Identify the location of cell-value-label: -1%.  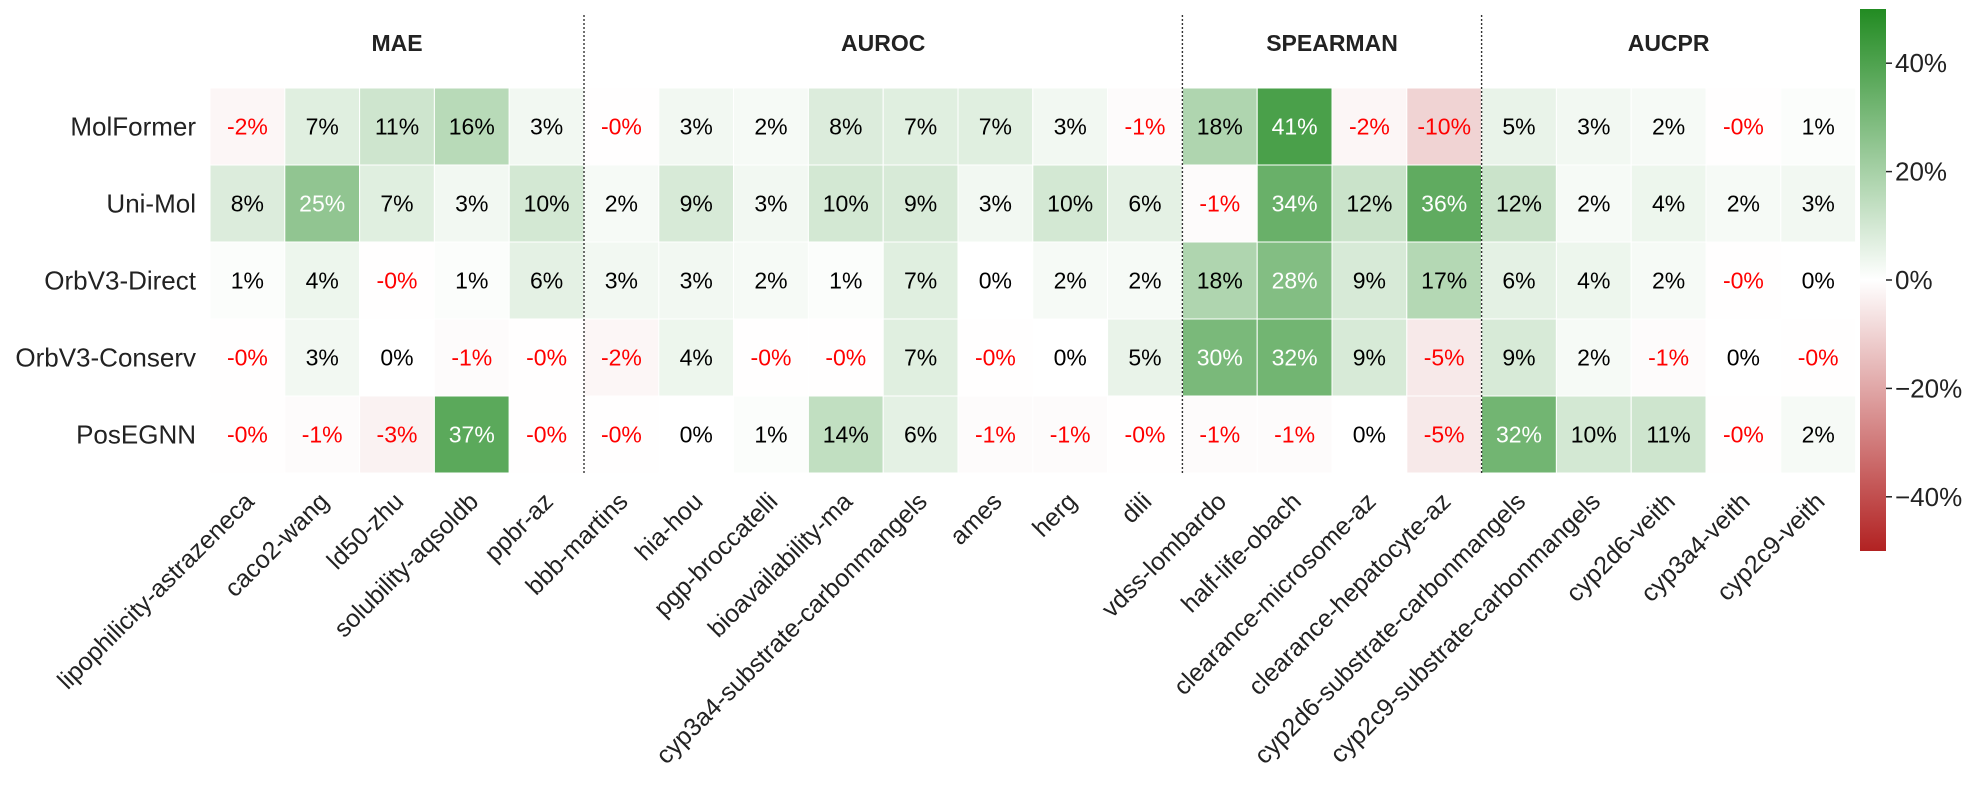
(471, 358).